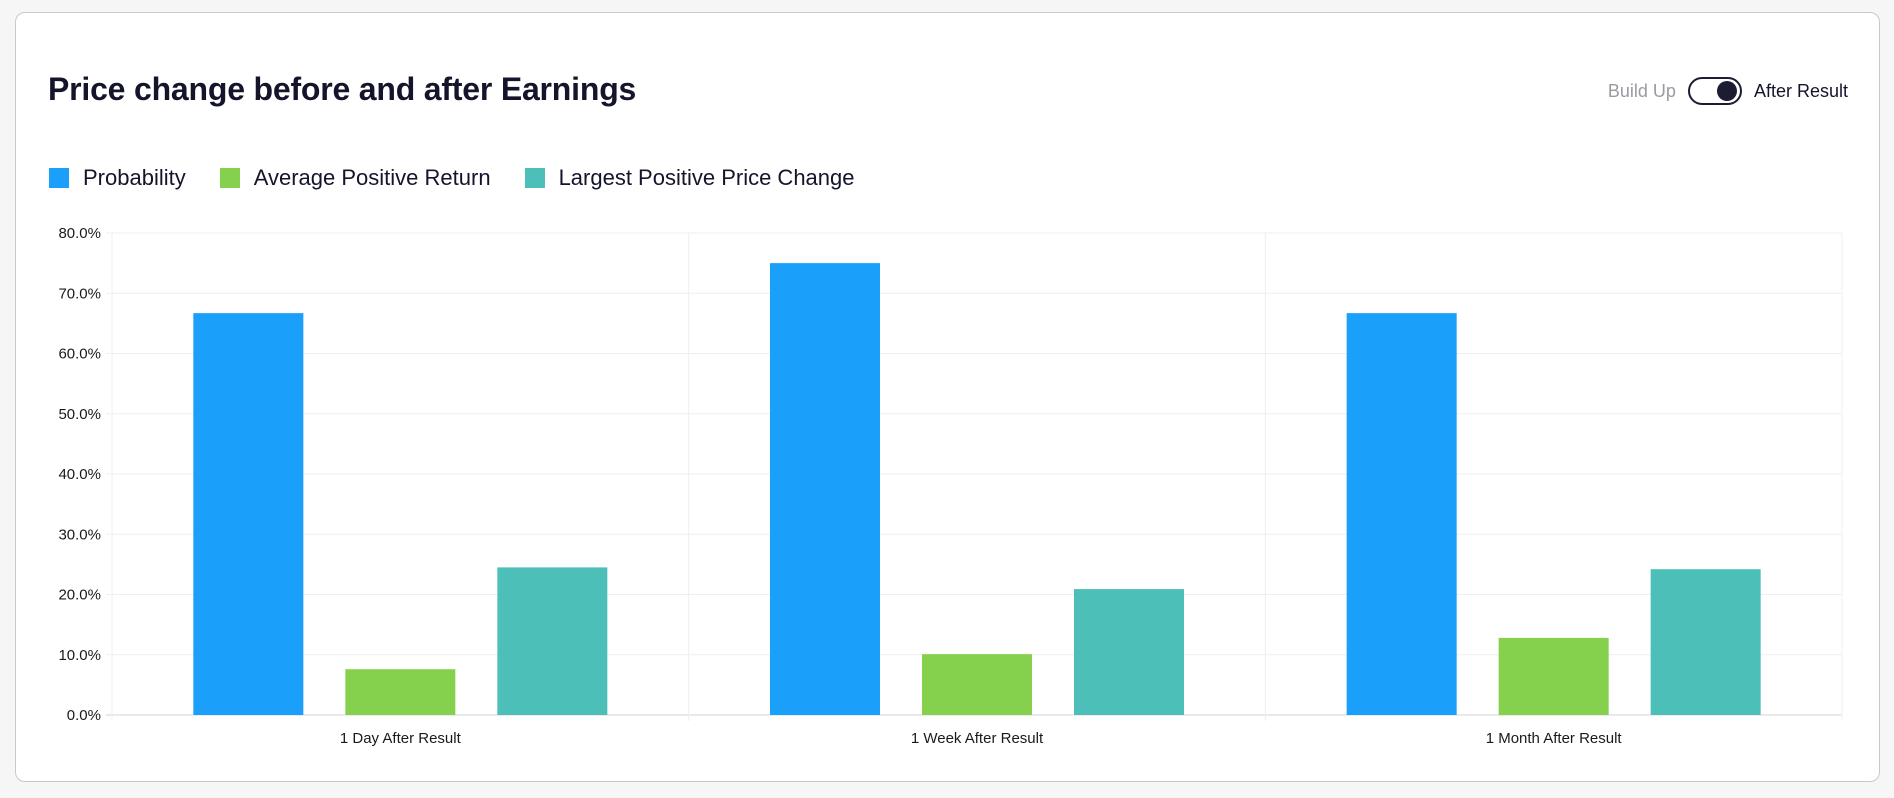 This screenshot has height=798, width=1894. Describe the element at coordinates (342, 89) in the screenshot. I see `chart-title: Price change before and after Earnings` at that location.